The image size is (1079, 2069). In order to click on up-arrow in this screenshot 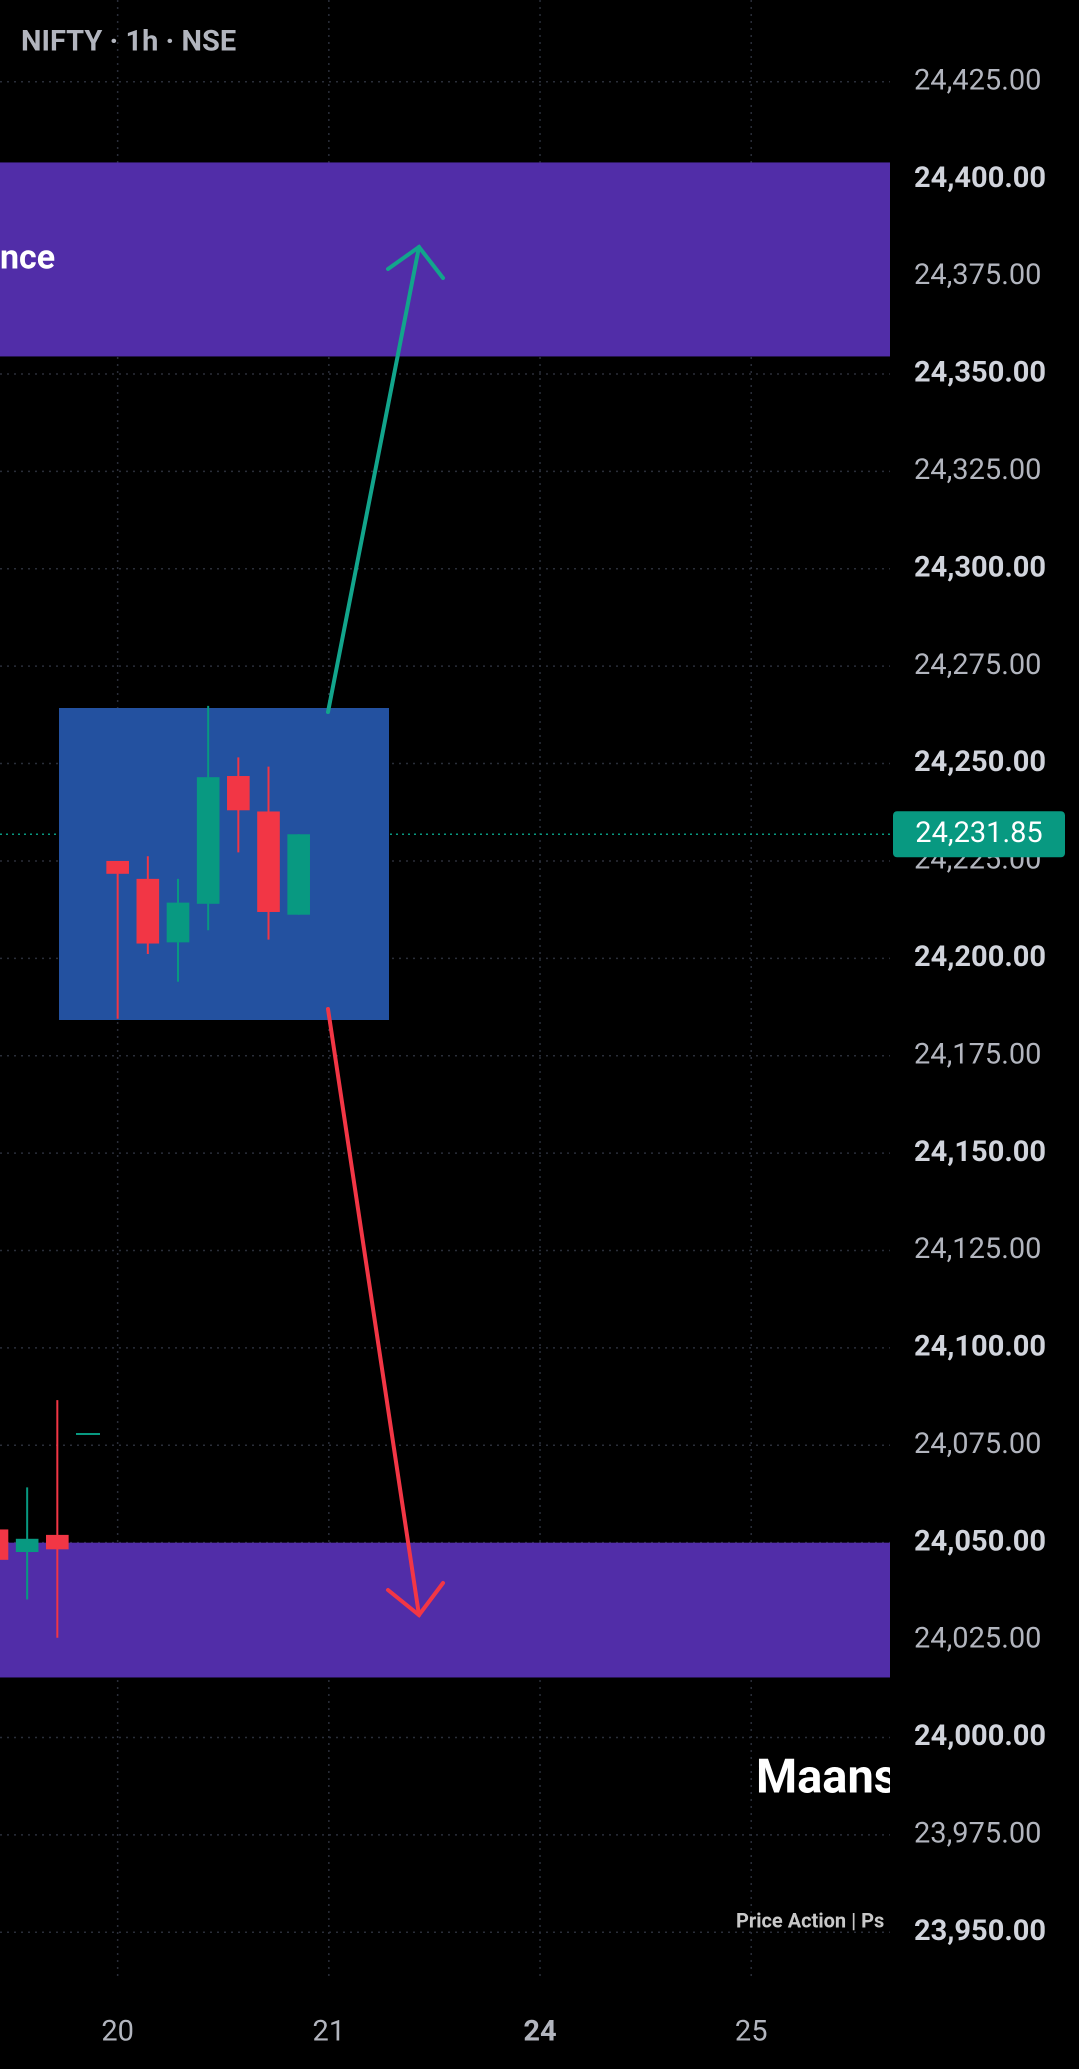, I will do `click(385, 479)`.